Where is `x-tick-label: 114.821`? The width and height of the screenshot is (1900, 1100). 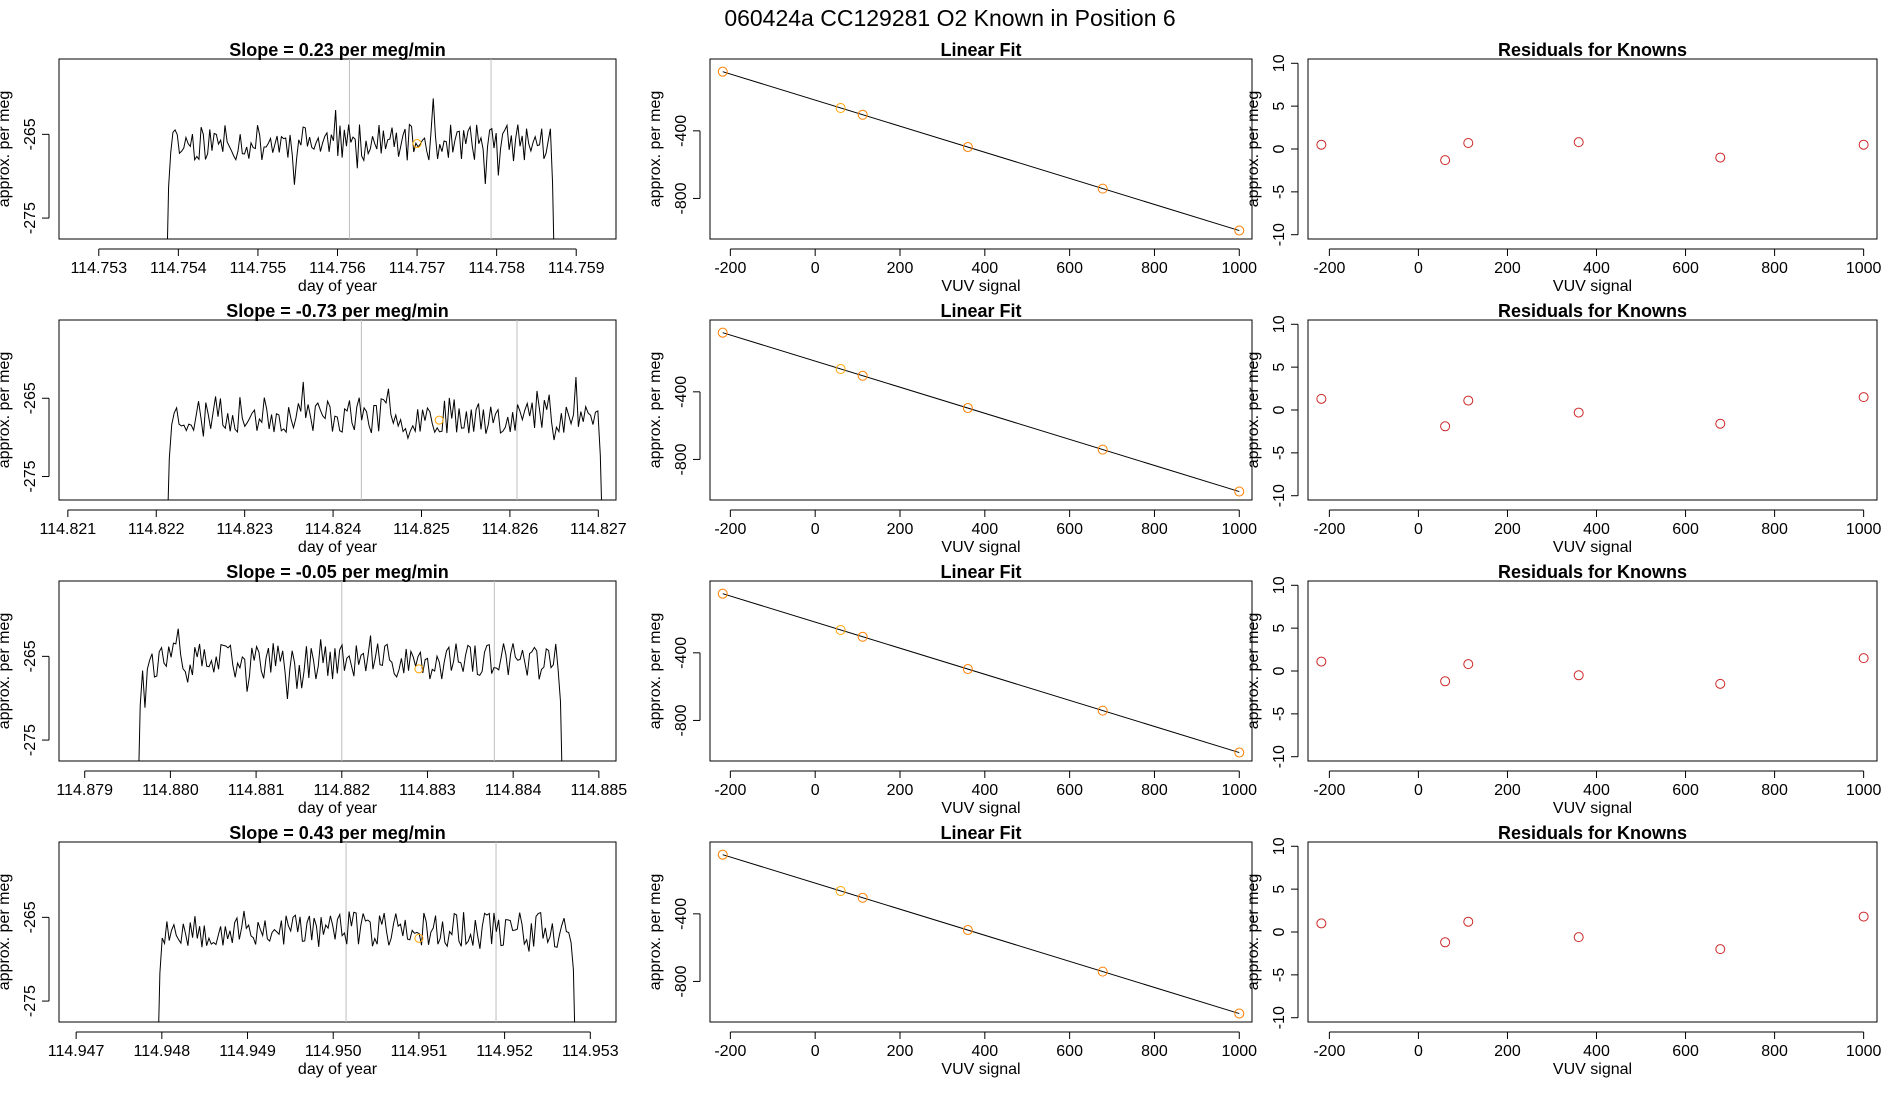
x-tick-label: 114.821 is located at coordinates (68, 529).